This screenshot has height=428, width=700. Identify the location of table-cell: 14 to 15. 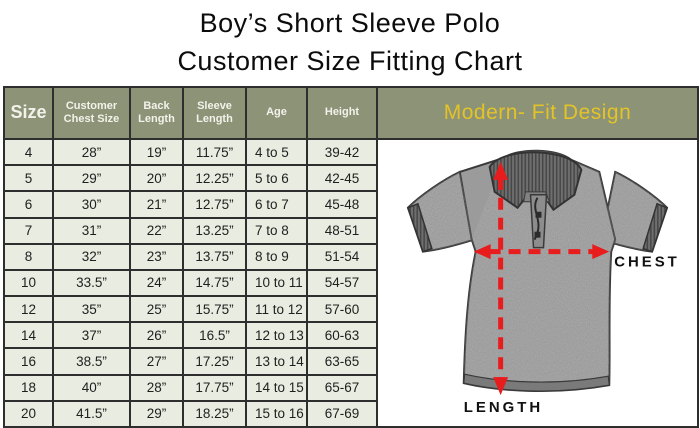
(276, 387).